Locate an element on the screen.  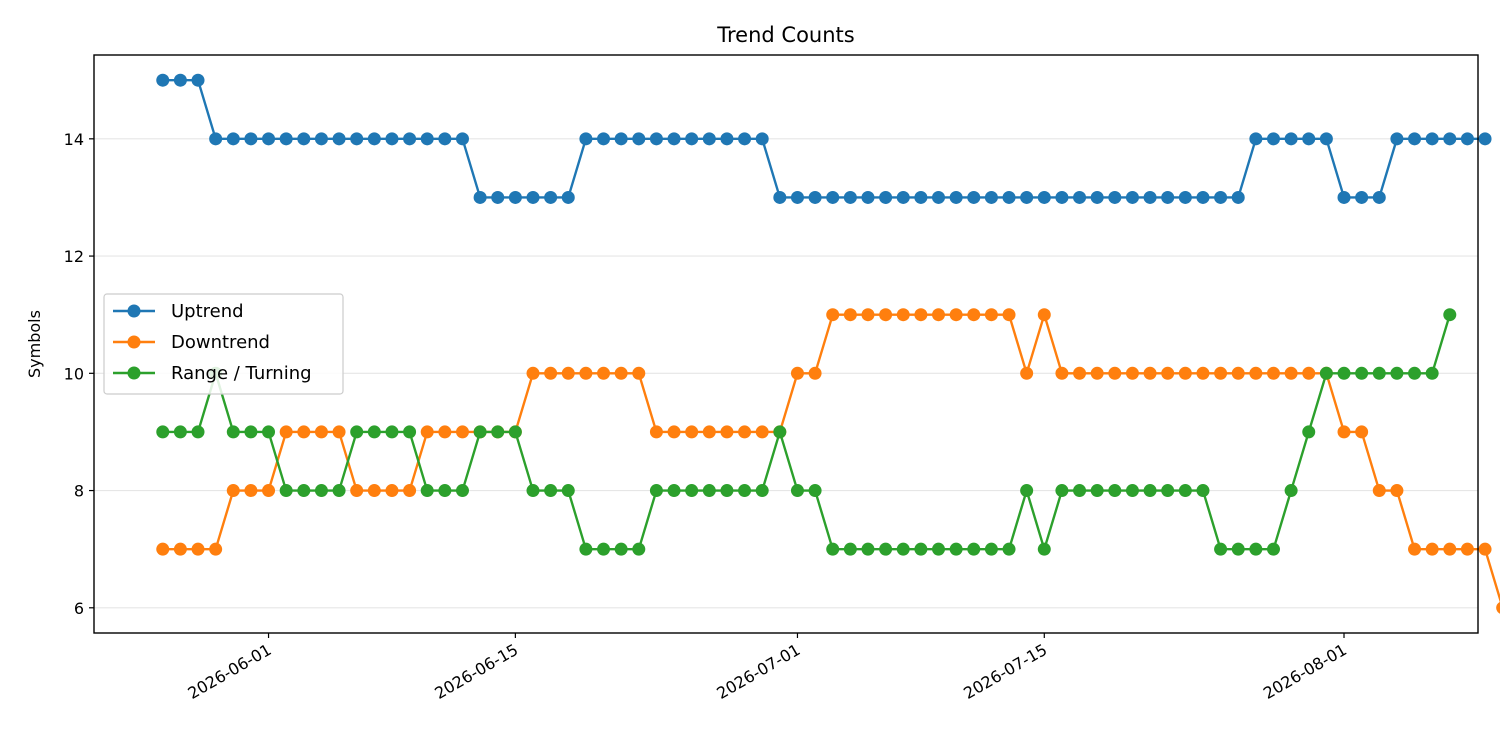
y-tick-label: 8 is located at coordinates (79, 491).